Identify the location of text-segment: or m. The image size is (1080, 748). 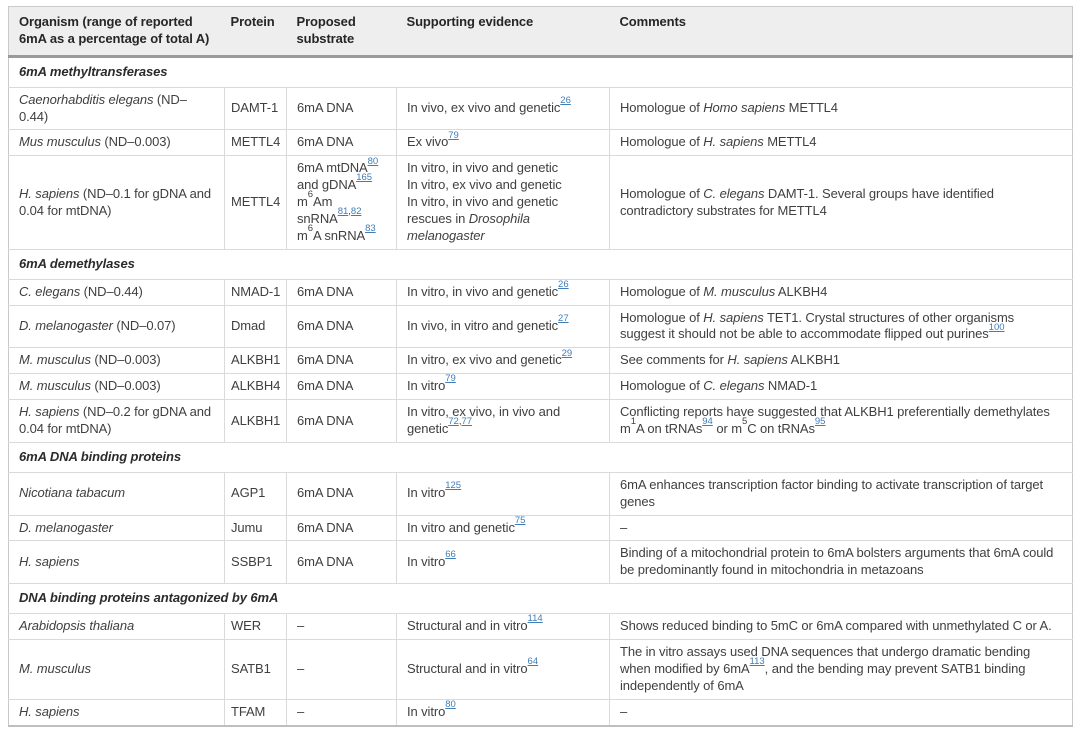
(727, 429).